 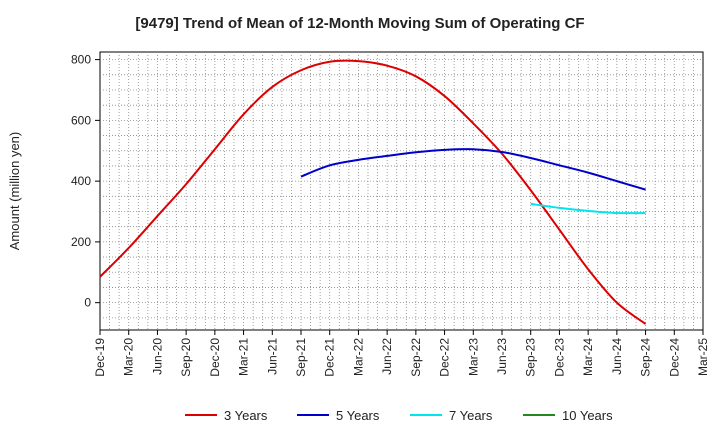 What do you see at coordinates (81, 60) in the screenshot?
I see `y-tick-label: 800` at bounding box center [81, 60].